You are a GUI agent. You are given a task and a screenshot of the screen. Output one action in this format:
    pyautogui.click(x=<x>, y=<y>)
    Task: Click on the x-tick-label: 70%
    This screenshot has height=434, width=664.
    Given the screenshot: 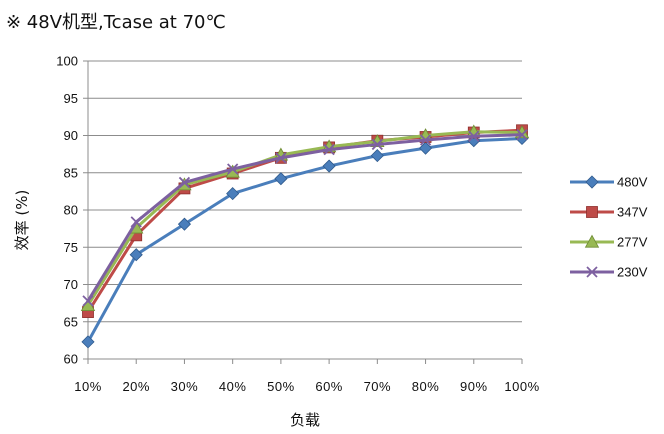 What is the action you would take?
    pyautogui.click(x=378, y=386)
    